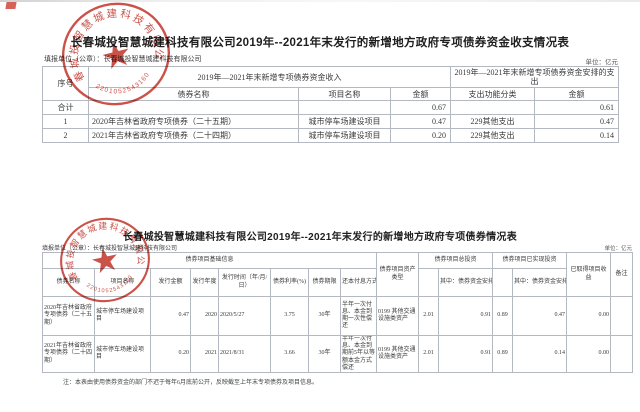 Image resolution: width=640 pixels, height=412 pixels. Describe the element at coordinates (456, 260) in the screenshot. I see `header-total-invest-group: 债券项目总投资` at that location.